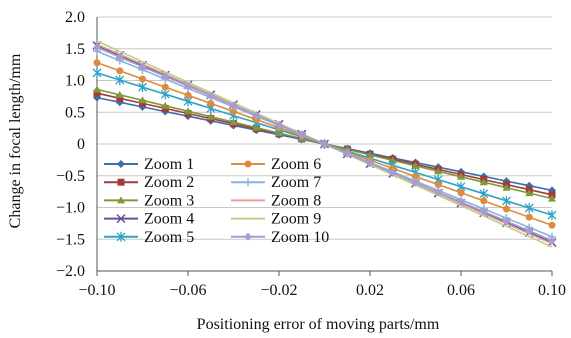 The height and width of the screenshot is (338, 571). What do you see at coordinates (278, 290) in the screenshot?
I see `x-tick-label: −0.02` at bounding box center [278, 290].